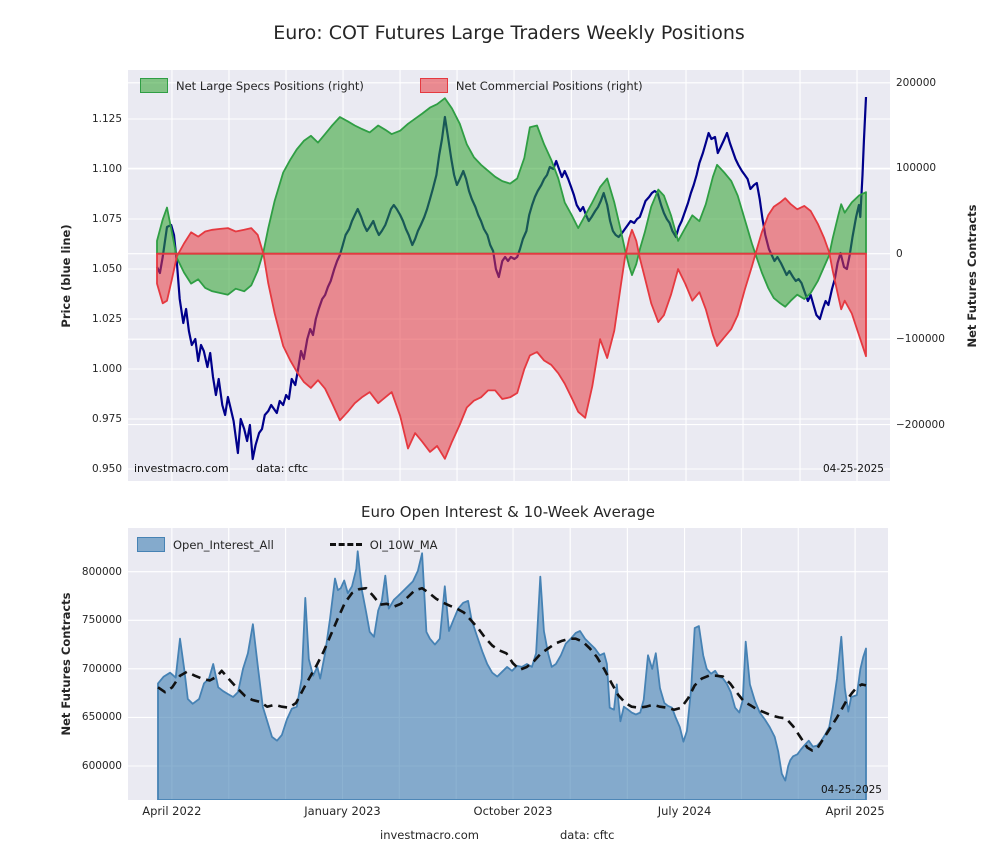 The height and width of the screenshot is (860, 1000). I want to click on x-tick-label: April 2022, so click(172, 811).